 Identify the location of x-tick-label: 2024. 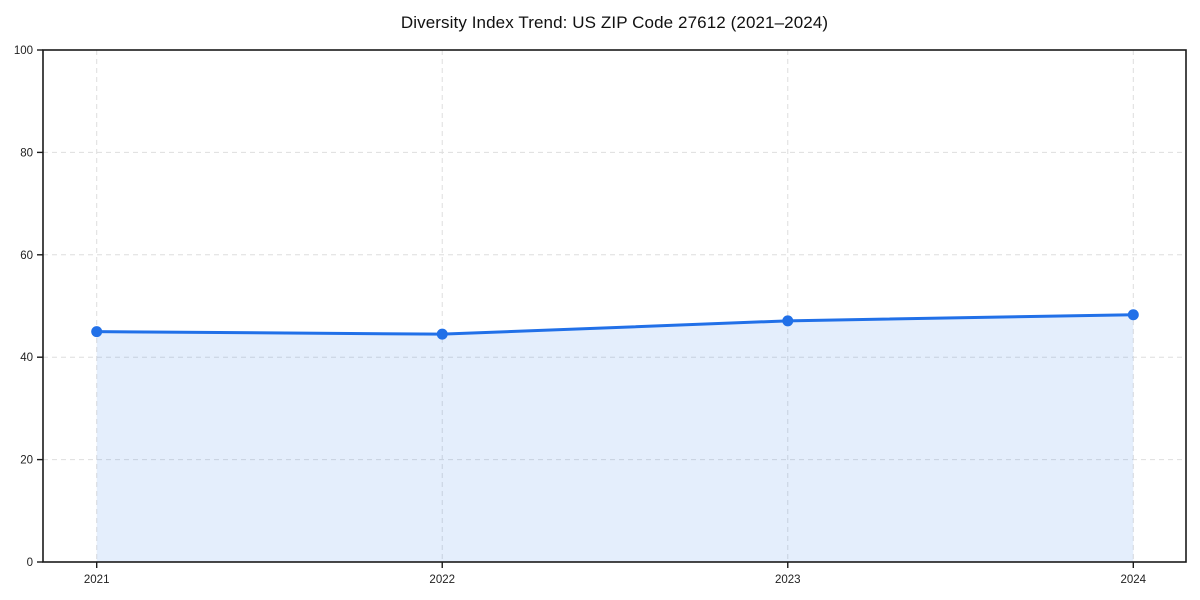
(1134, 580).